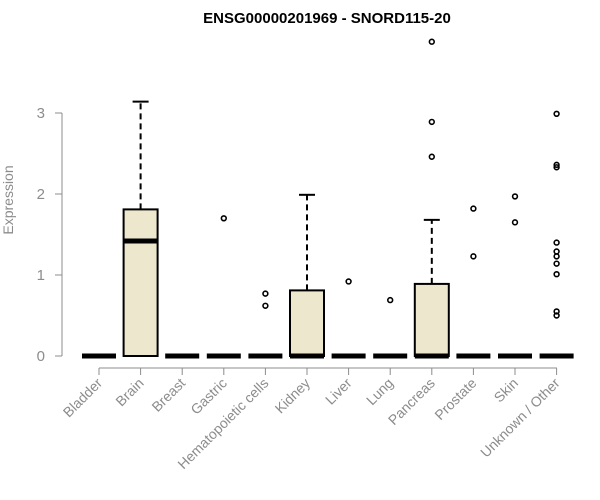 This screenshot has height=500, width=600. What do you see at coordinates (168, 395) in the screenshot?
I see `x-tick-label: Breast` at bounding box center [168, 395].